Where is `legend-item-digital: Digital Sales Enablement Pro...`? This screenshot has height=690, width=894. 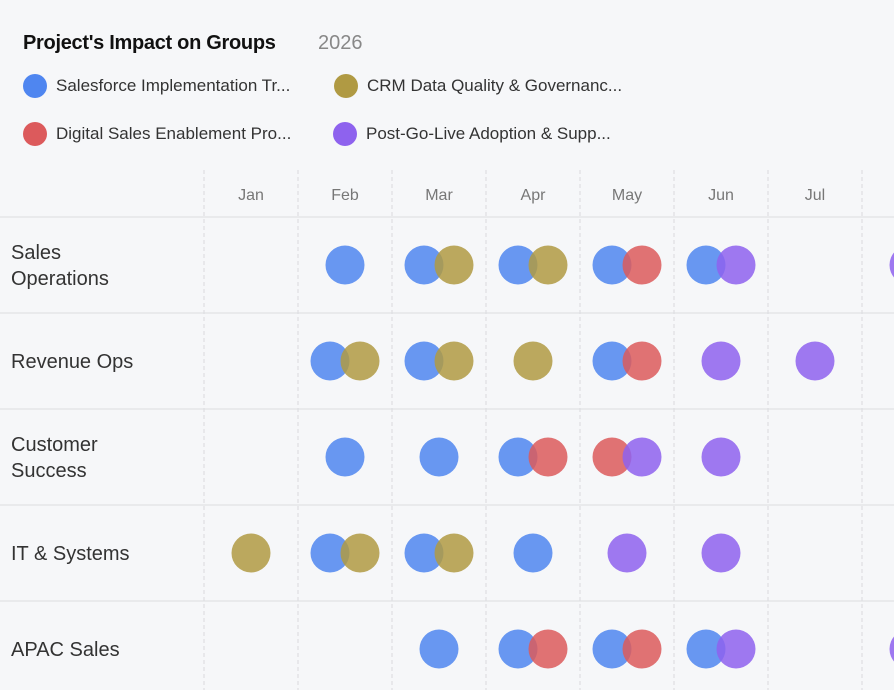
legend-item-digital: Digital Sales Enablement Pro... is located at coordinates (157, 134).